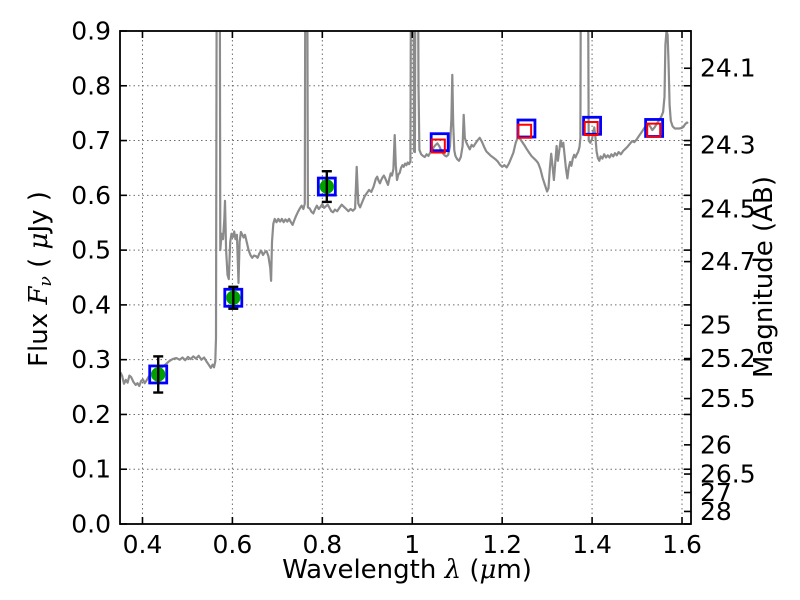  What do you see at coordinates (716, 325) in the screenshot?
I see `magnitude-tick-label: 25` at bounding box center [716, 325].